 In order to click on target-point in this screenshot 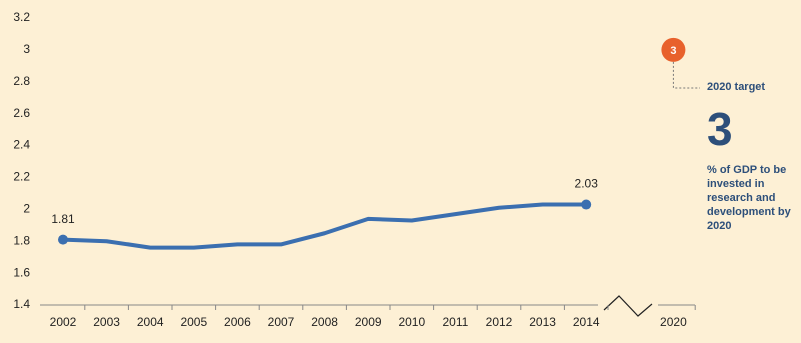, I will do `click(673, 49)`.